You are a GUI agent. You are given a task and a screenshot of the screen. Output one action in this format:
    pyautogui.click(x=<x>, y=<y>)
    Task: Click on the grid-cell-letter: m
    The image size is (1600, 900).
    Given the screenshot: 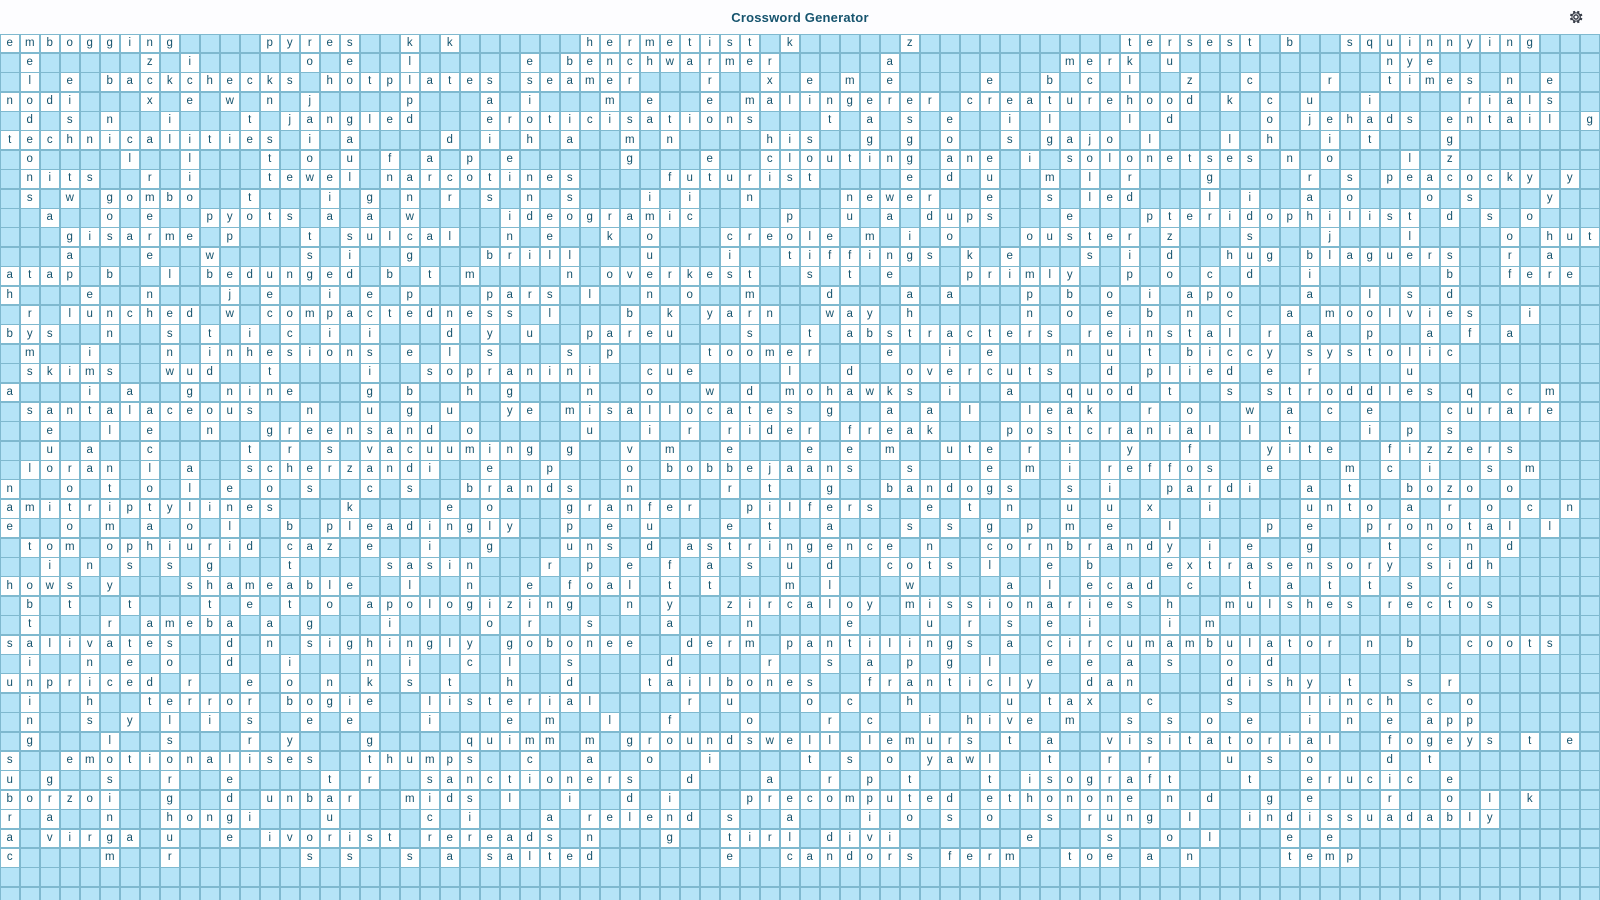 What is the action you would take?
    pyautogui.click(x=649, y=218)
    